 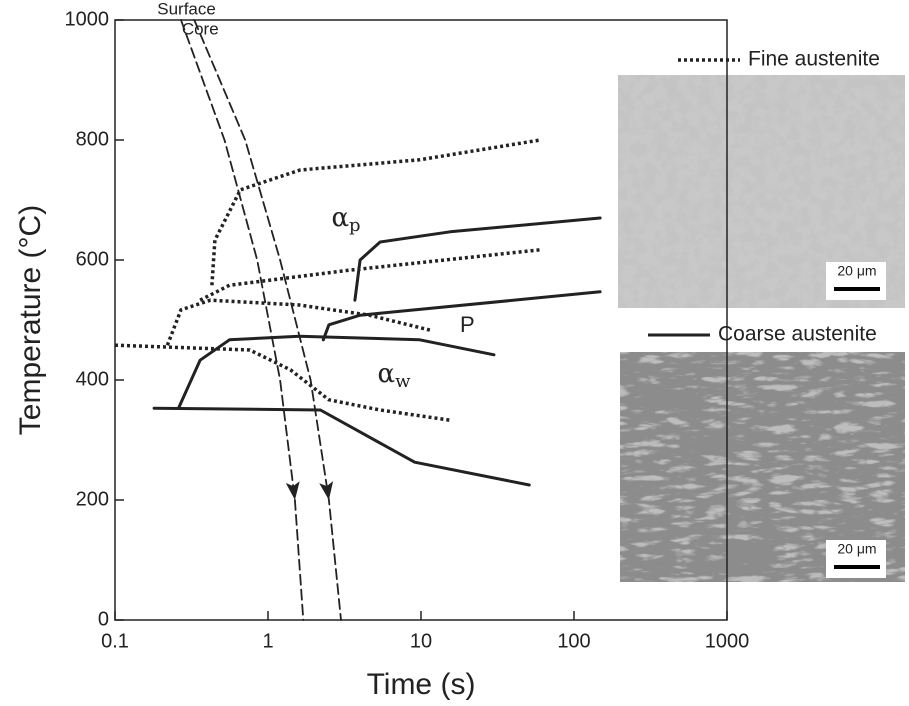 I want to click on x-tick-label: 1, so click(x=267, y=641).